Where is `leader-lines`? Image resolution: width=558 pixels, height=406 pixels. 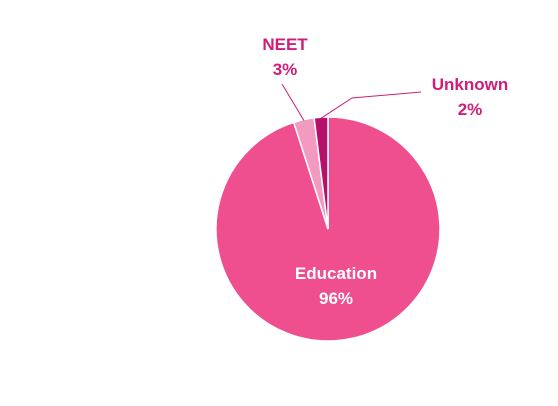
leader-lines is located at coordinates (351, 102).